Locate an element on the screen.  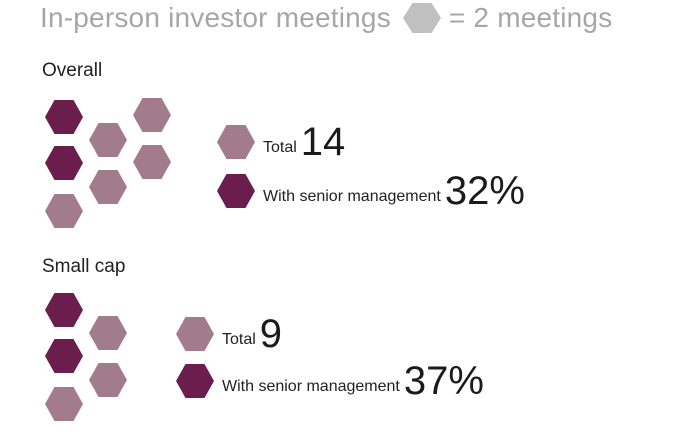
chart-header: In-person investor meetings = 2 meetings is located at coordinates (326, 18).